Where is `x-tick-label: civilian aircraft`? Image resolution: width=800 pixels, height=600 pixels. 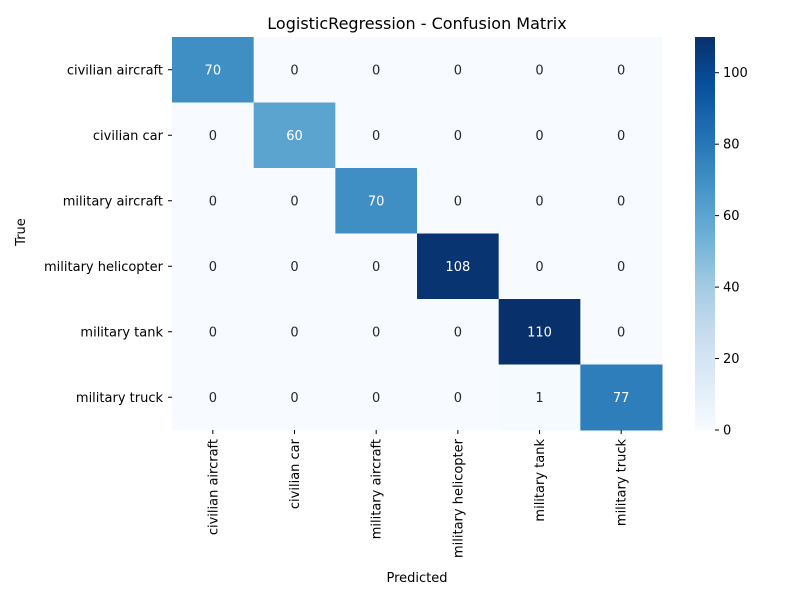 x-tick-label: civilian aircraft is located at coordinates (213, 487).